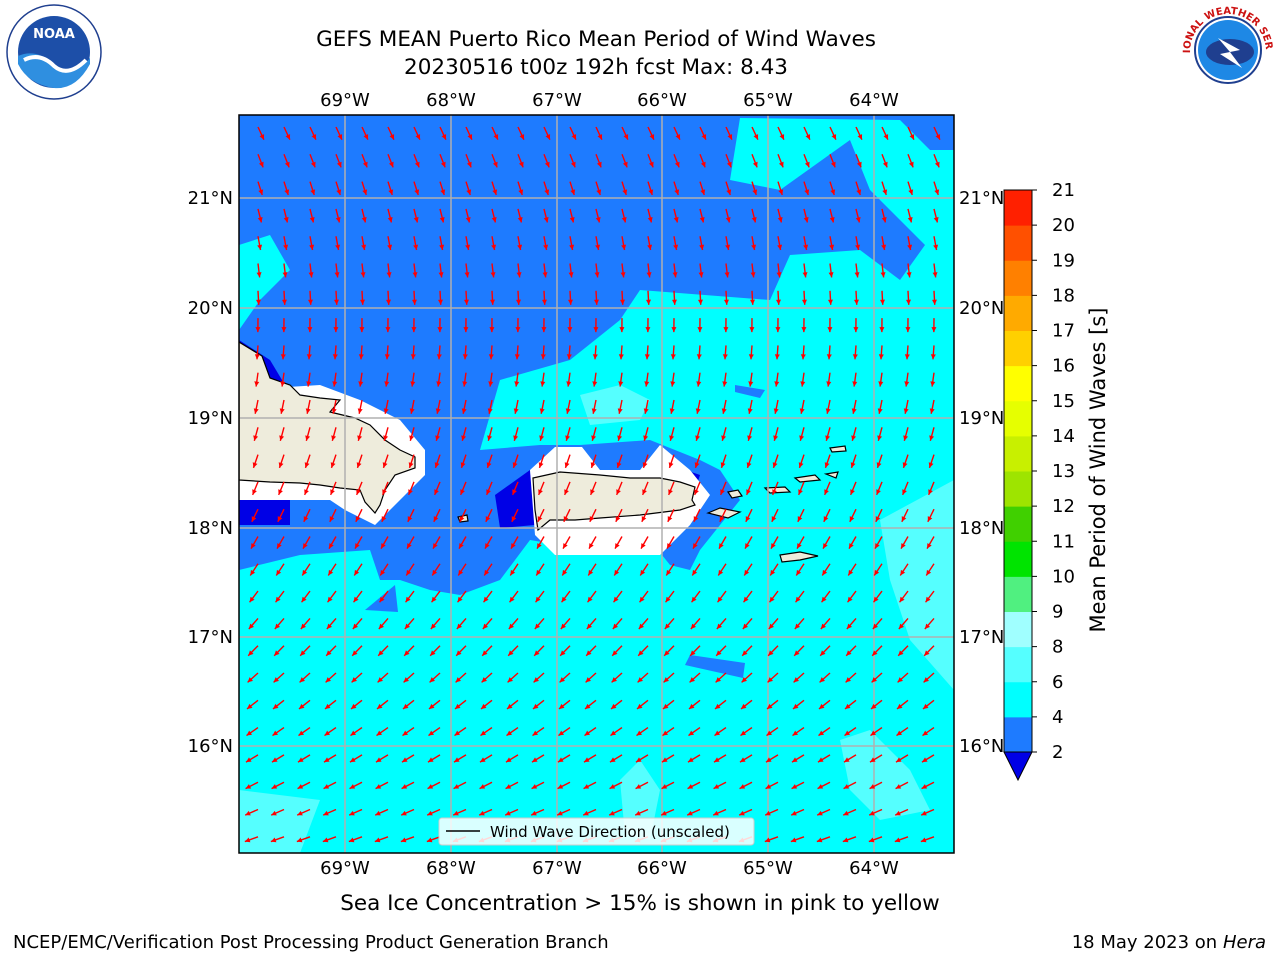 The height and width of the screenshot is (960, 1280). What do you see at coordinates (210, 528) in the screenshot?
I see `lat-label-left: 18°N` at bounding box center [210, 528].